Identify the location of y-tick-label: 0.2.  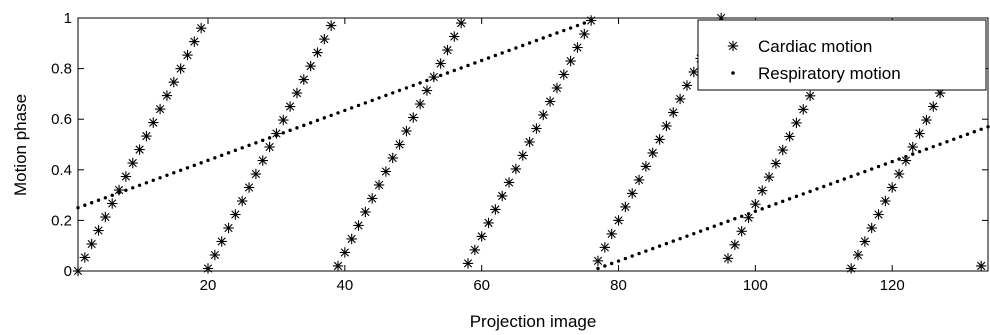
(61, 220).